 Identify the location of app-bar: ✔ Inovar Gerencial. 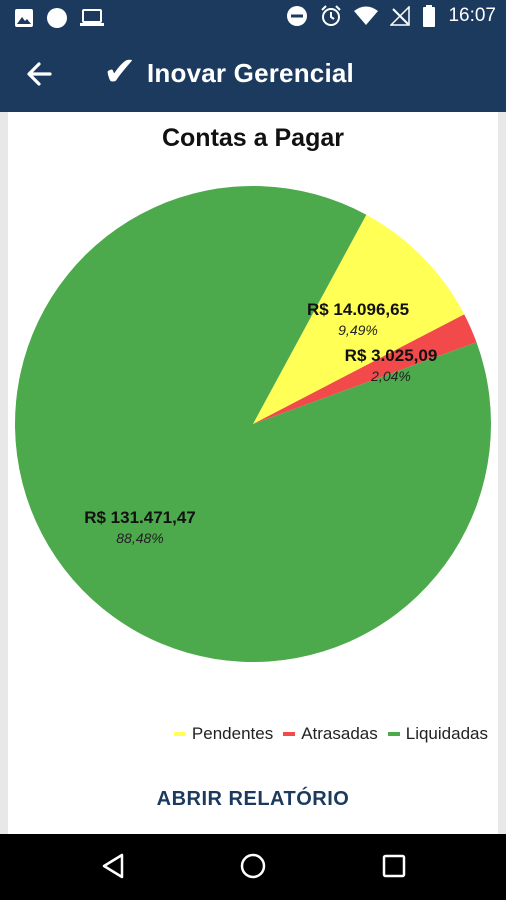
(253, 74).